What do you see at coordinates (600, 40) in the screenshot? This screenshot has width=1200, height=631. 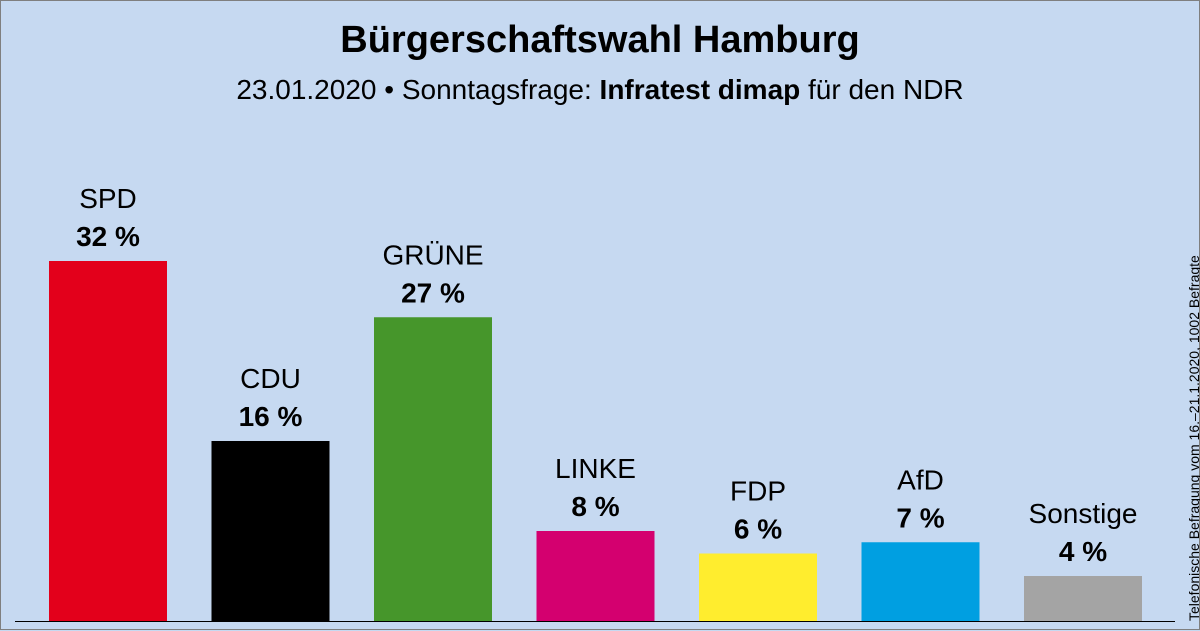 I see `chart-title: Bürgerschaftswahl Hamburg` at bounding box center [600, 40].